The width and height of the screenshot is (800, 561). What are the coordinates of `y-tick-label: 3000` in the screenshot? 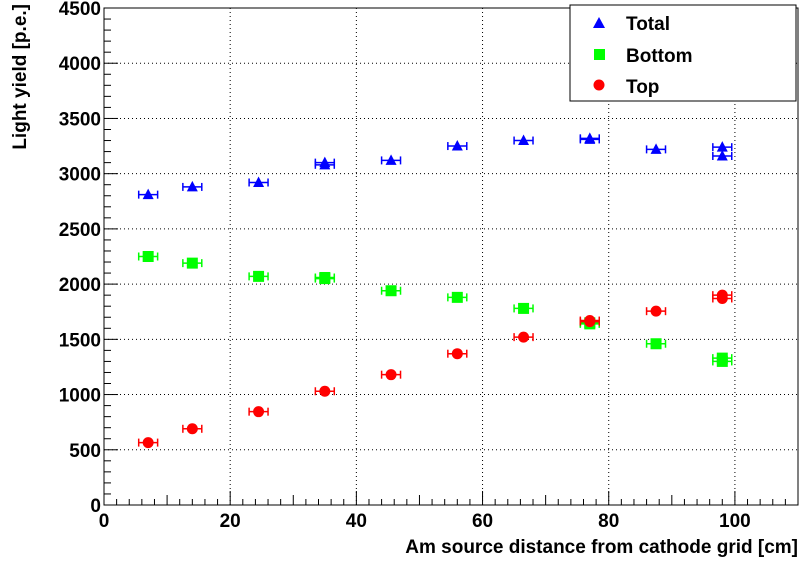 It's located at (80, 175).